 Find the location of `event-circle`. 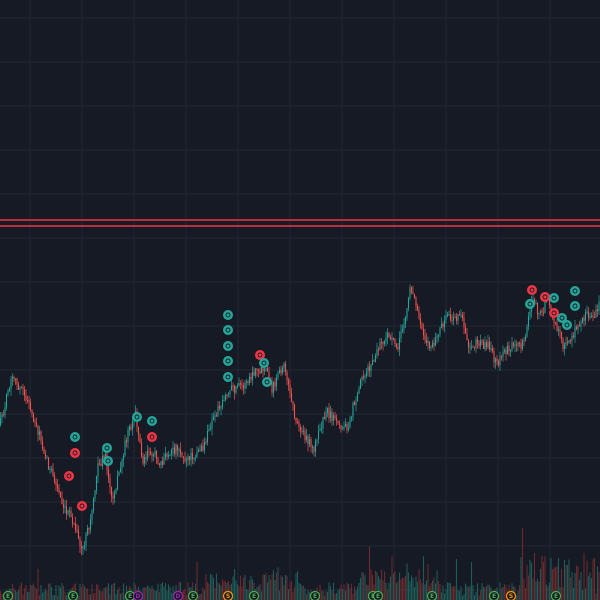

event-circle is located at coordinates (73, 595).